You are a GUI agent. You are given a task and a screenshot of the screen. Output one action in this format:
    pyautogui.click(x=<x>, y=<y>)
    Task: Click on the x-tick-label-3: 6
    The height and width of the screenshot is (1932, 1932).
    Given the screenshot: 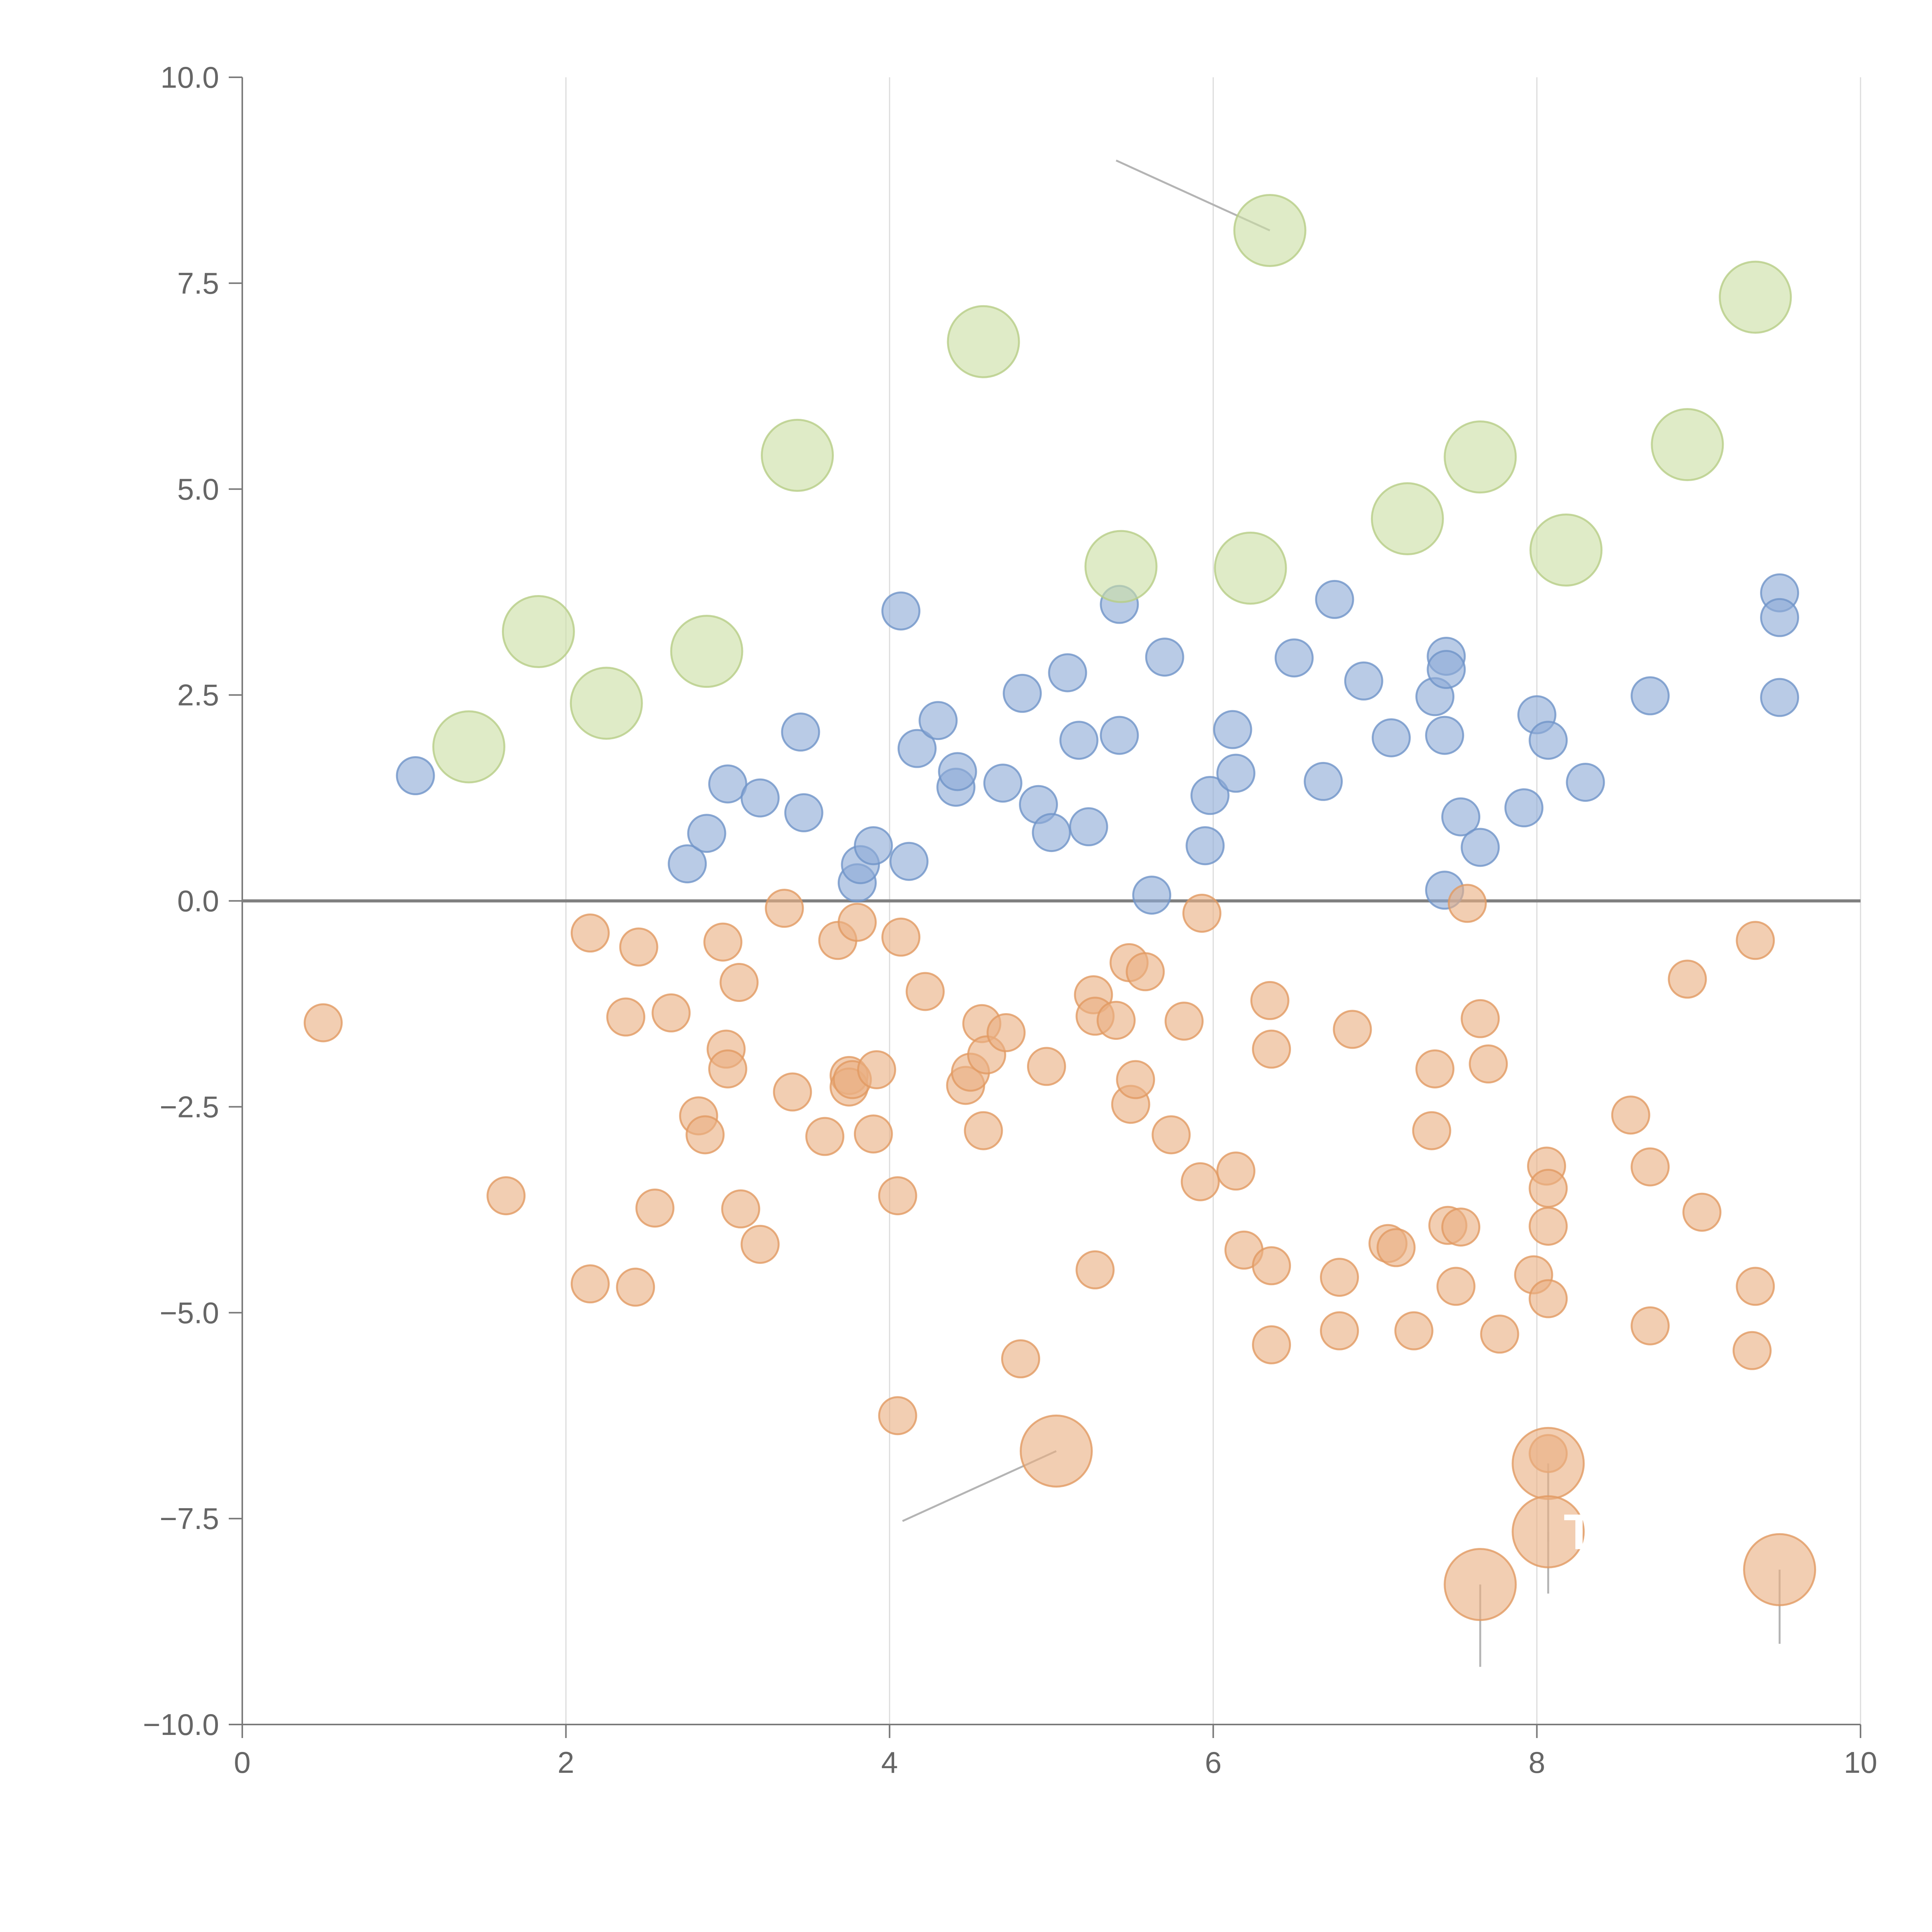 What is the action you would take?
    pyautogui.click(x=1213, y=1762)
    